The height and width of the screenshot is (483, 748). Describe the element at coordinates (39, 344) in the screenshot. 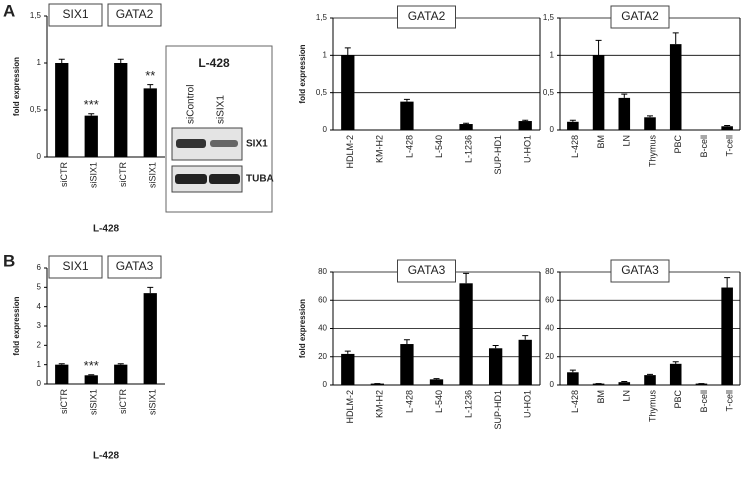

I see `y-tick-label: 2` at that location.